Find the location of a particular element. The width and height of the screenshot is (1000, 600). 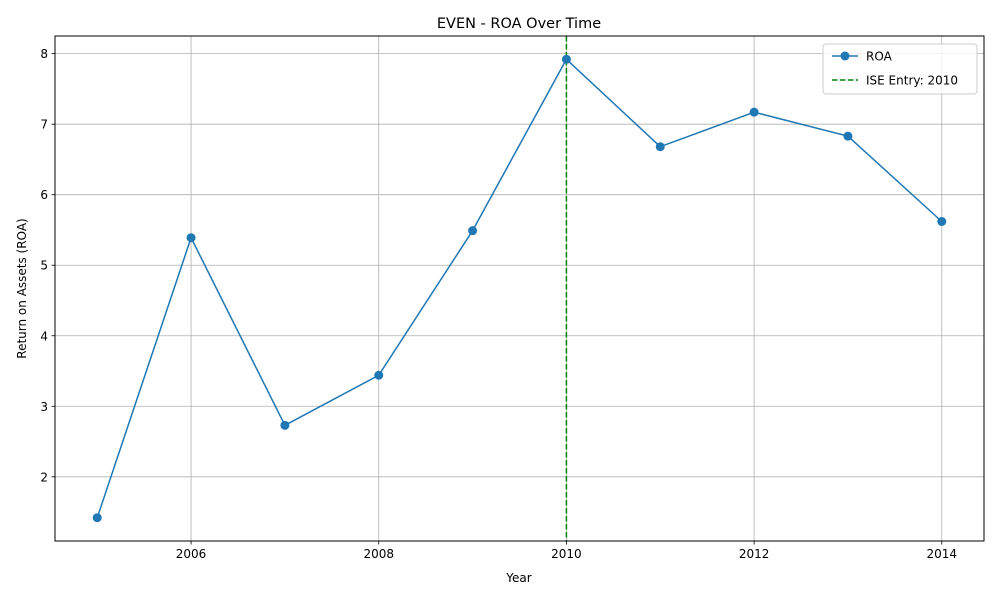

legend-label-roa: ROA is located at coordinates (879, 57).